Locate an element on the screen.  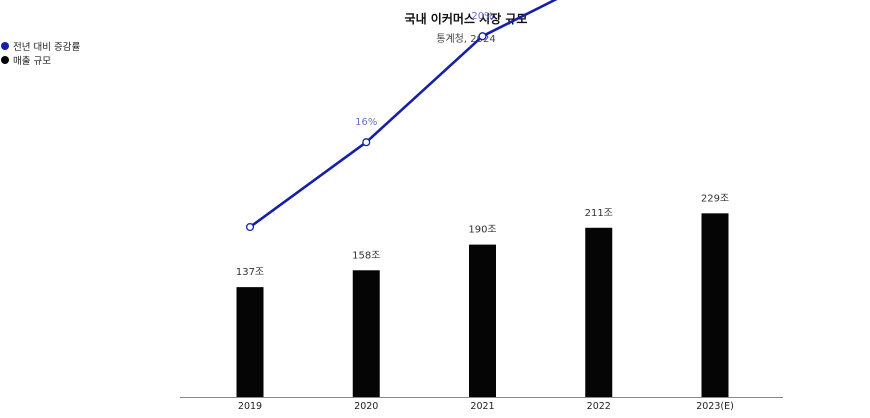
bar-value-label-2021: 190조 is located at coordinates (482, 230).